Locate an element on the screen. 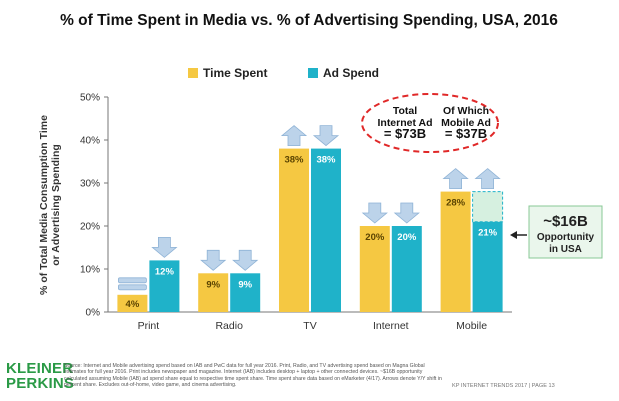  data-label: 21% is located at coordinates (488, 233).